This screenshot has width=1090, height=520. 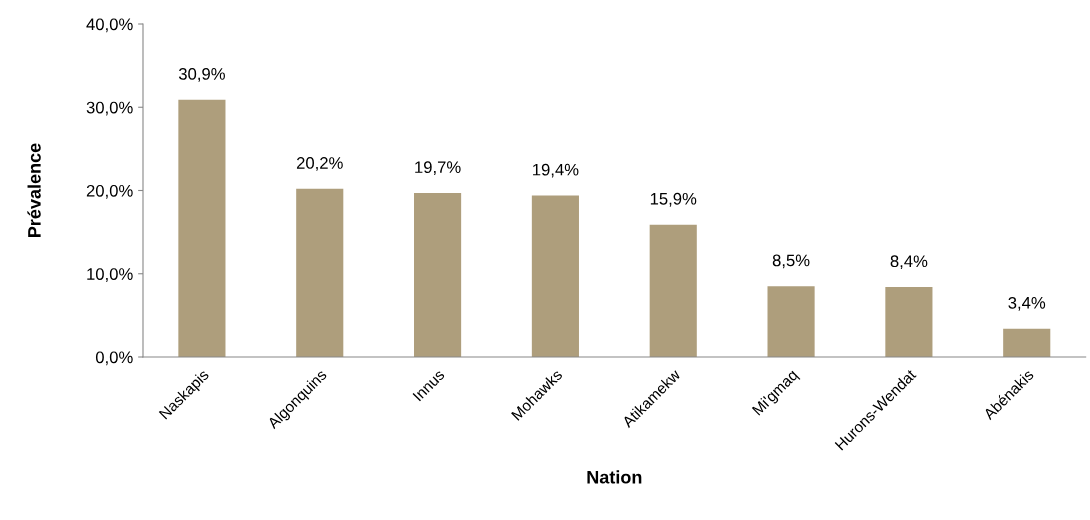 I want to click on y-tick-label: 30,0%, so click(x=109, y=108).